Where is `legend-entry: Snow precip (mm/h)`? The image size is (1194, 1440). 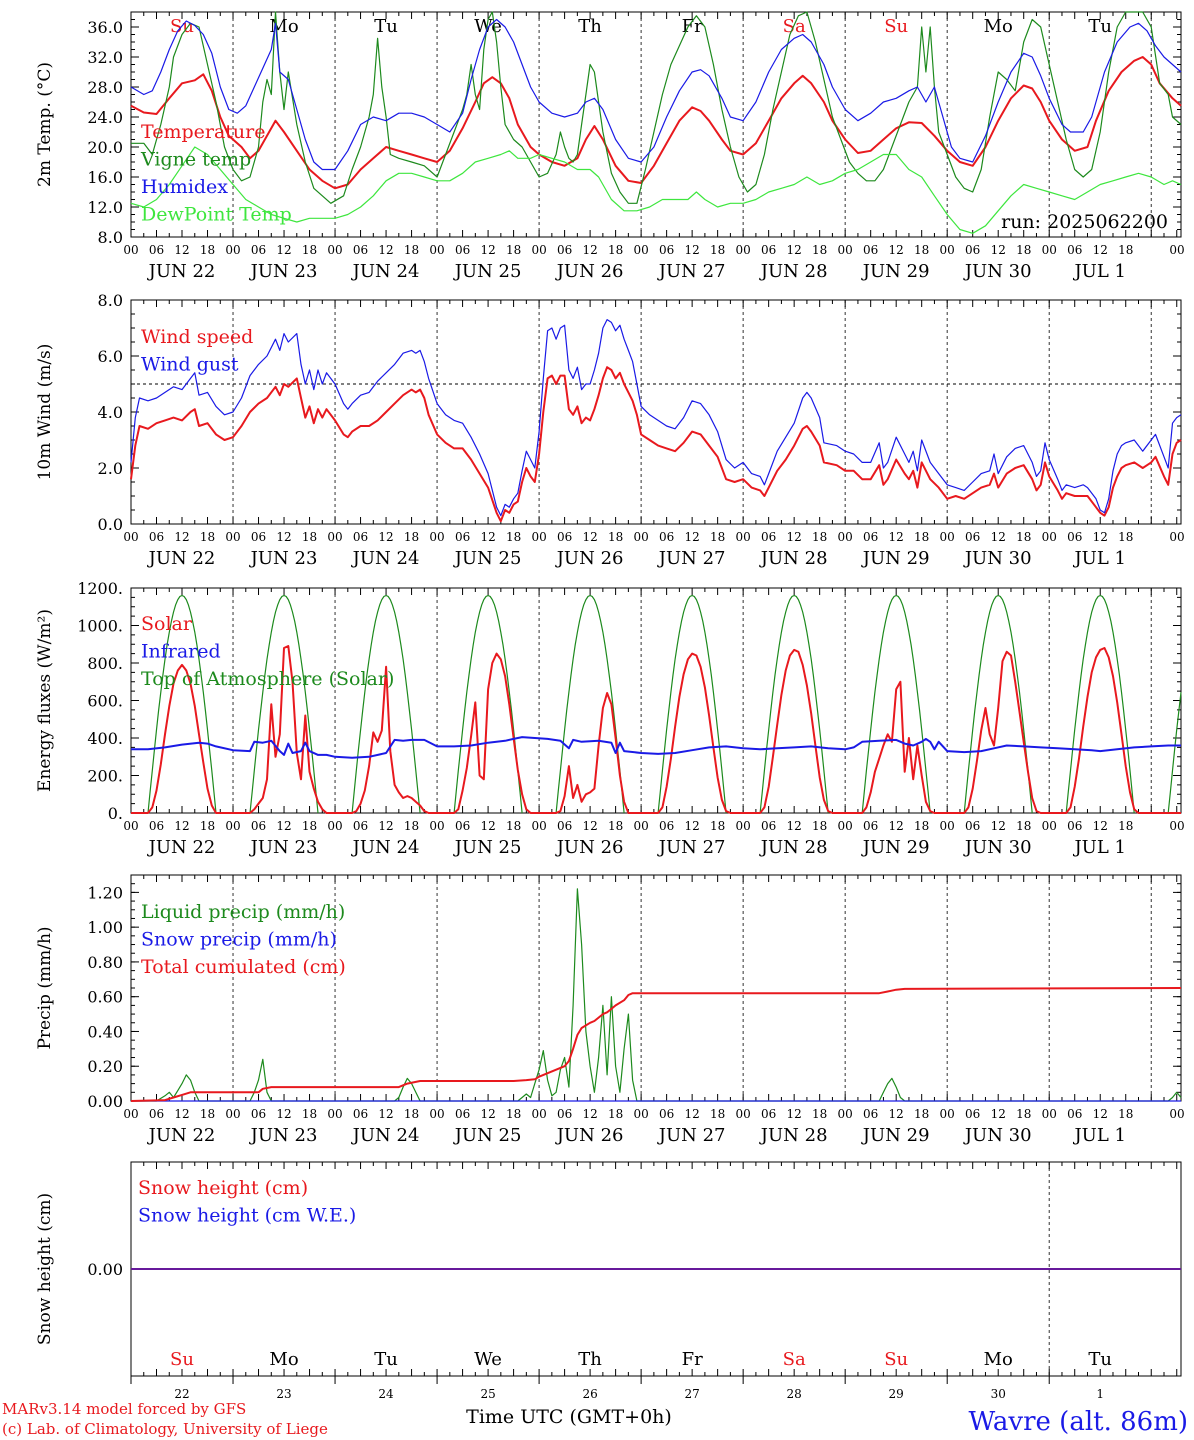
legend-entry: Snow precip (mm/h) is located at coordinates (239, 940).